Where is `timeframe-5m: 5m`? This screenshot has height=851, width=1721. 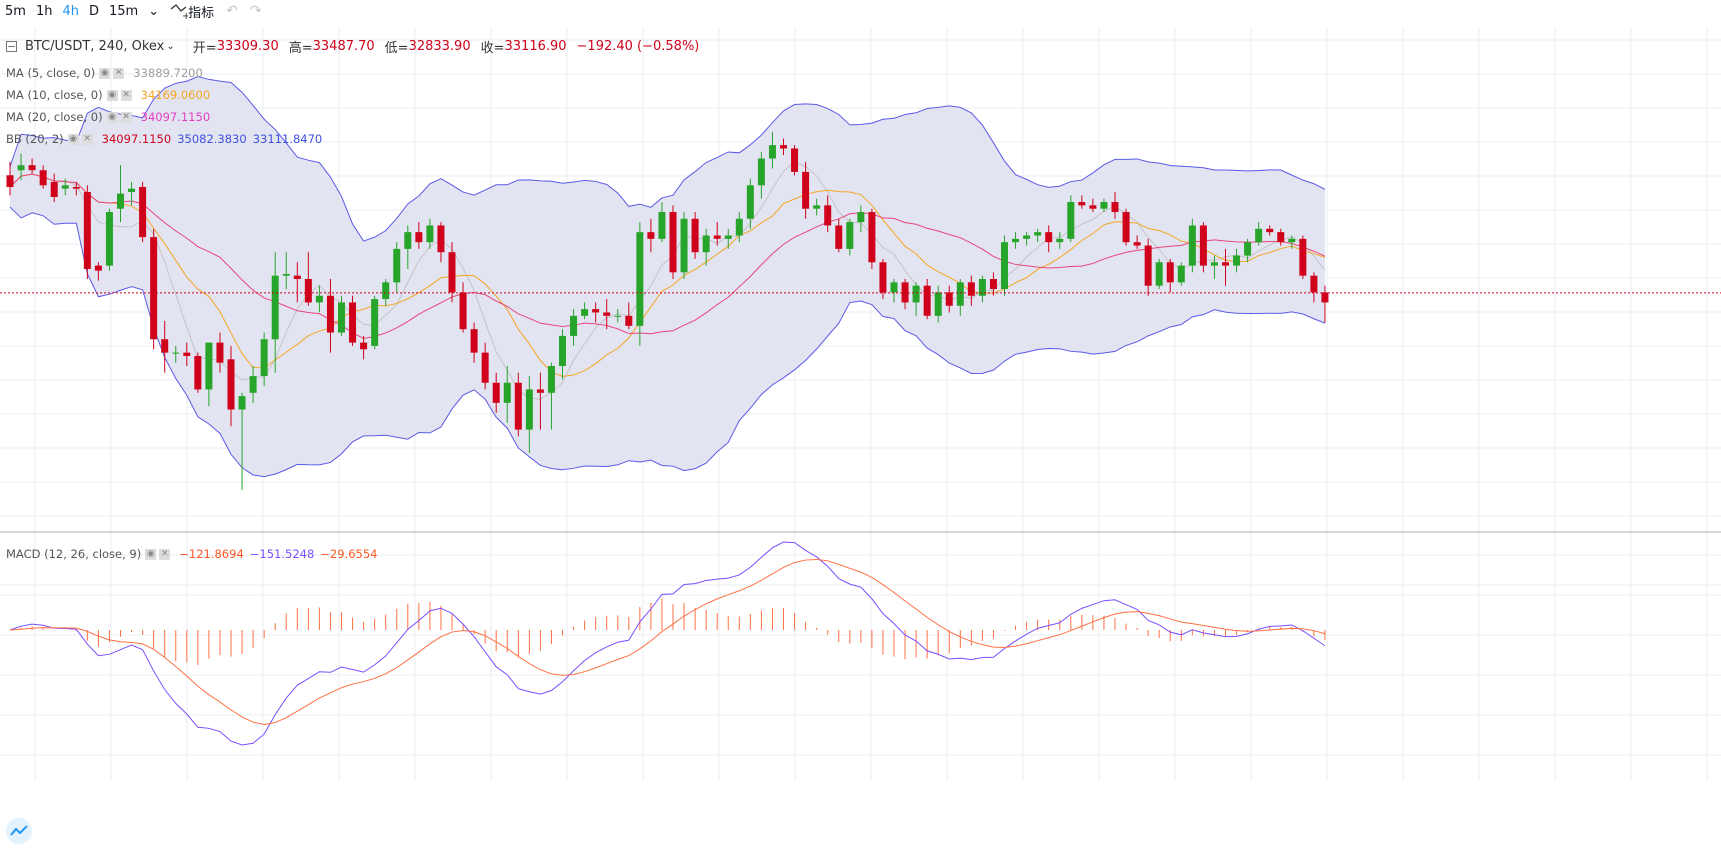 timeframe-5m: 5m is located at coordinates (15, 11).